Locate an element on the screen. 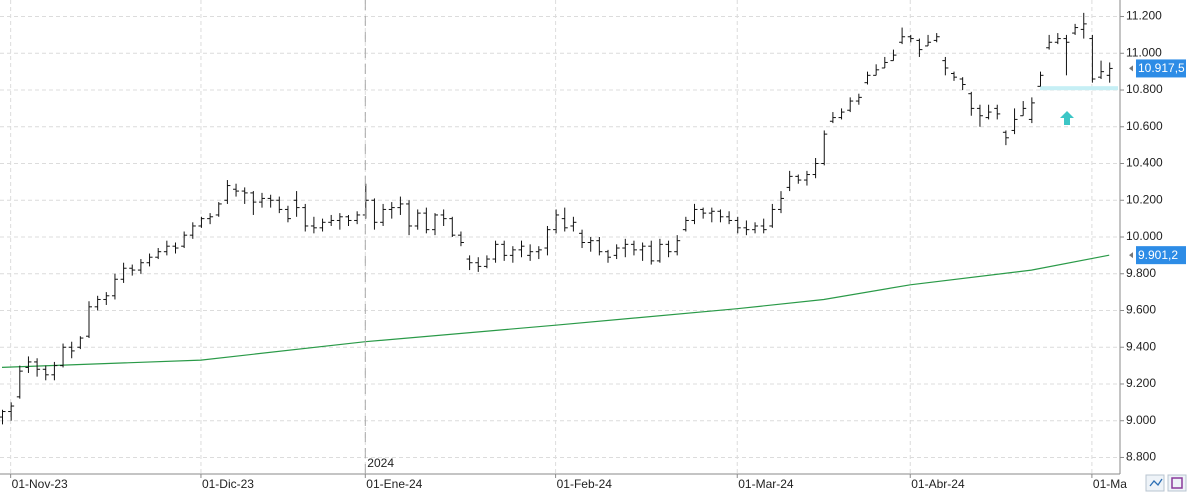 The image size is (1192, 492). y-tick-label: 9.000 is located at coordinates (1141, 420).